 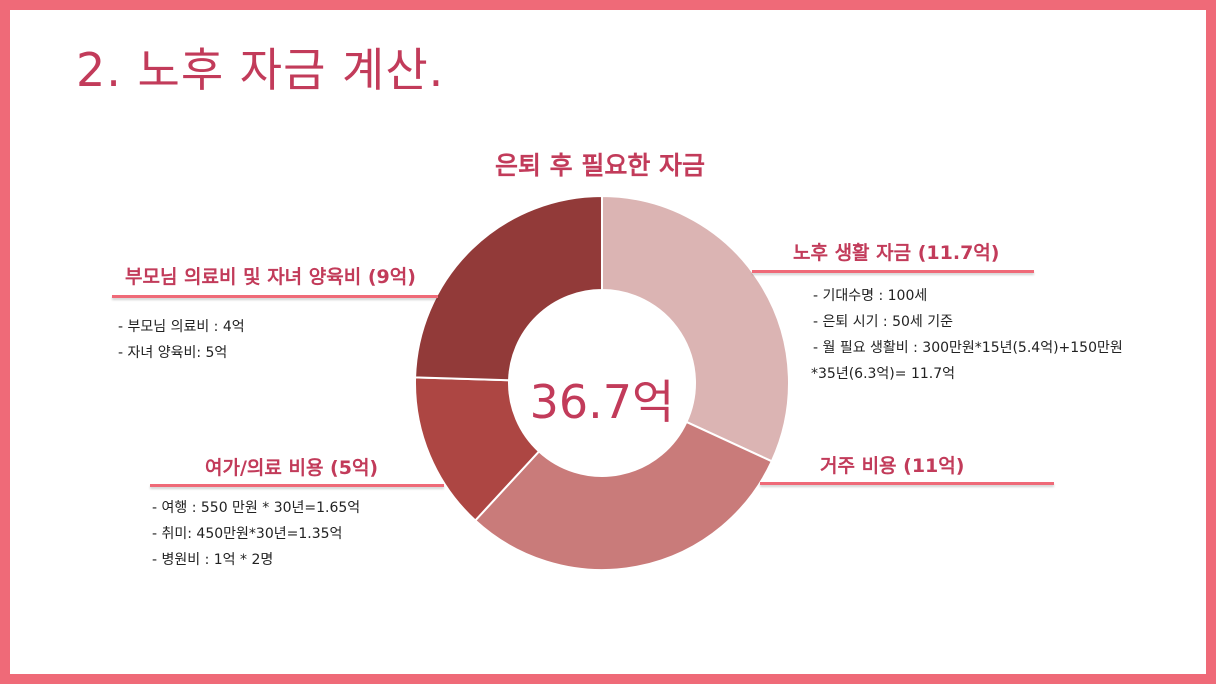 What do you see at coordinates (181, 340) in the screenshot?
I see `bullets-family: - 부모님 의료비 : 4억 - 자녀 양육비: 5억` at bounding box center [181, 340].